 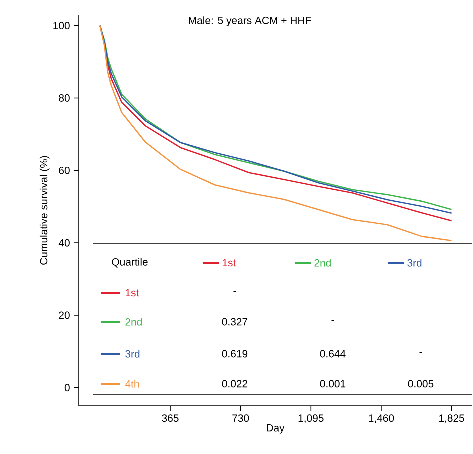 I want to click on y-tick-label: 80, so click(x=64, y=98).